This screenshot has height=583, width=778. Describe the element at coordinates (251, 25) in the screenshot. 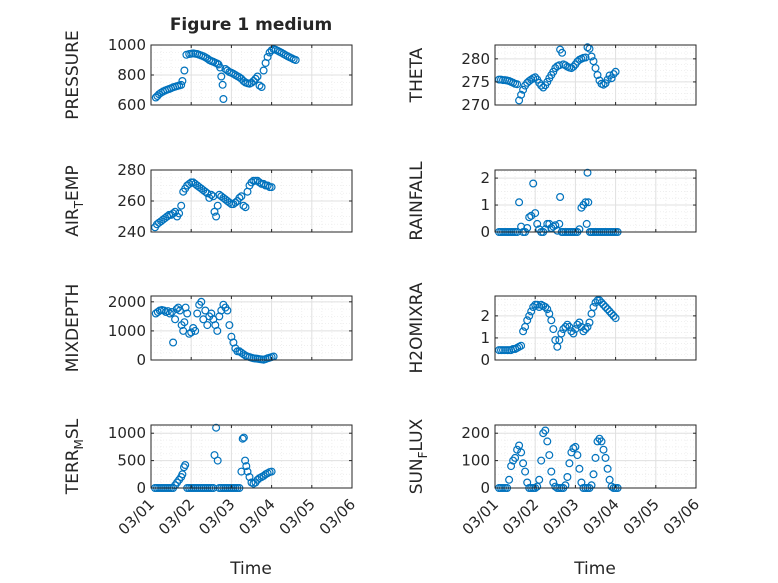

I see `figure-title: Figure 1 medium` at that location.